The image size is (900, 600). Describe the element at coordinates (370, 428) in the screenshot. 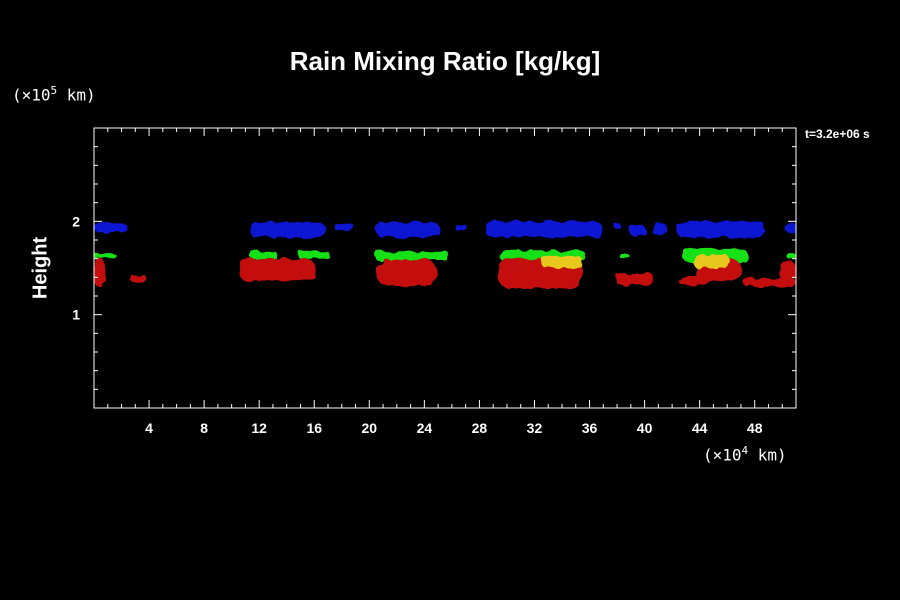

I see `x-tick-label-20: 20` at that location.